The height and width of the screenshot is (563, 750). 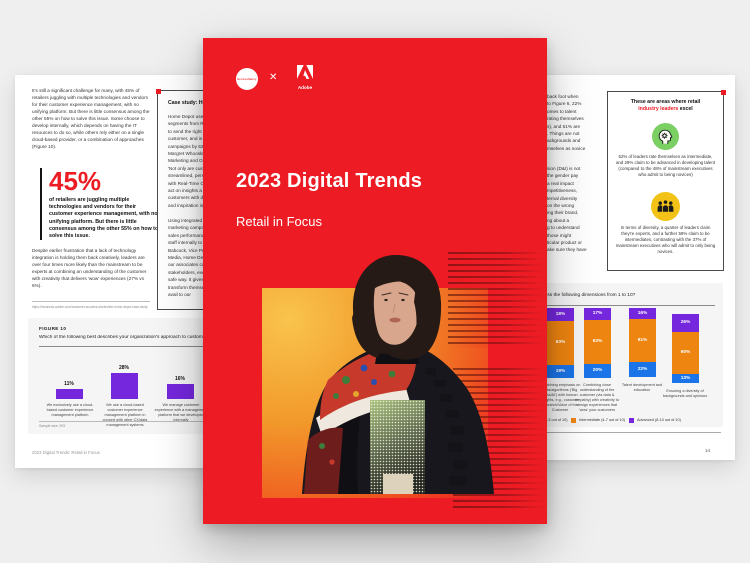 What do you see at coordinates (186, 287) in the screenshot?
I see `case-study-line: transform themse` at bounding box center [186, 287].